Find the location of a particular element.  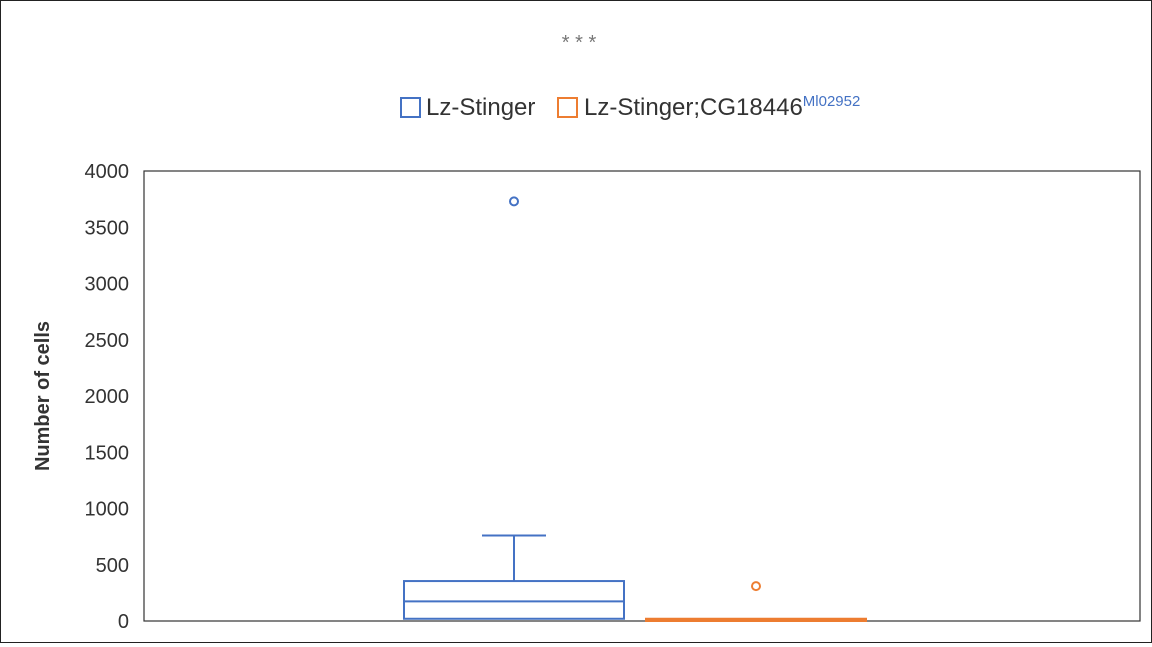

y-tick-label: 2000 is located at coordinates (107, 397).